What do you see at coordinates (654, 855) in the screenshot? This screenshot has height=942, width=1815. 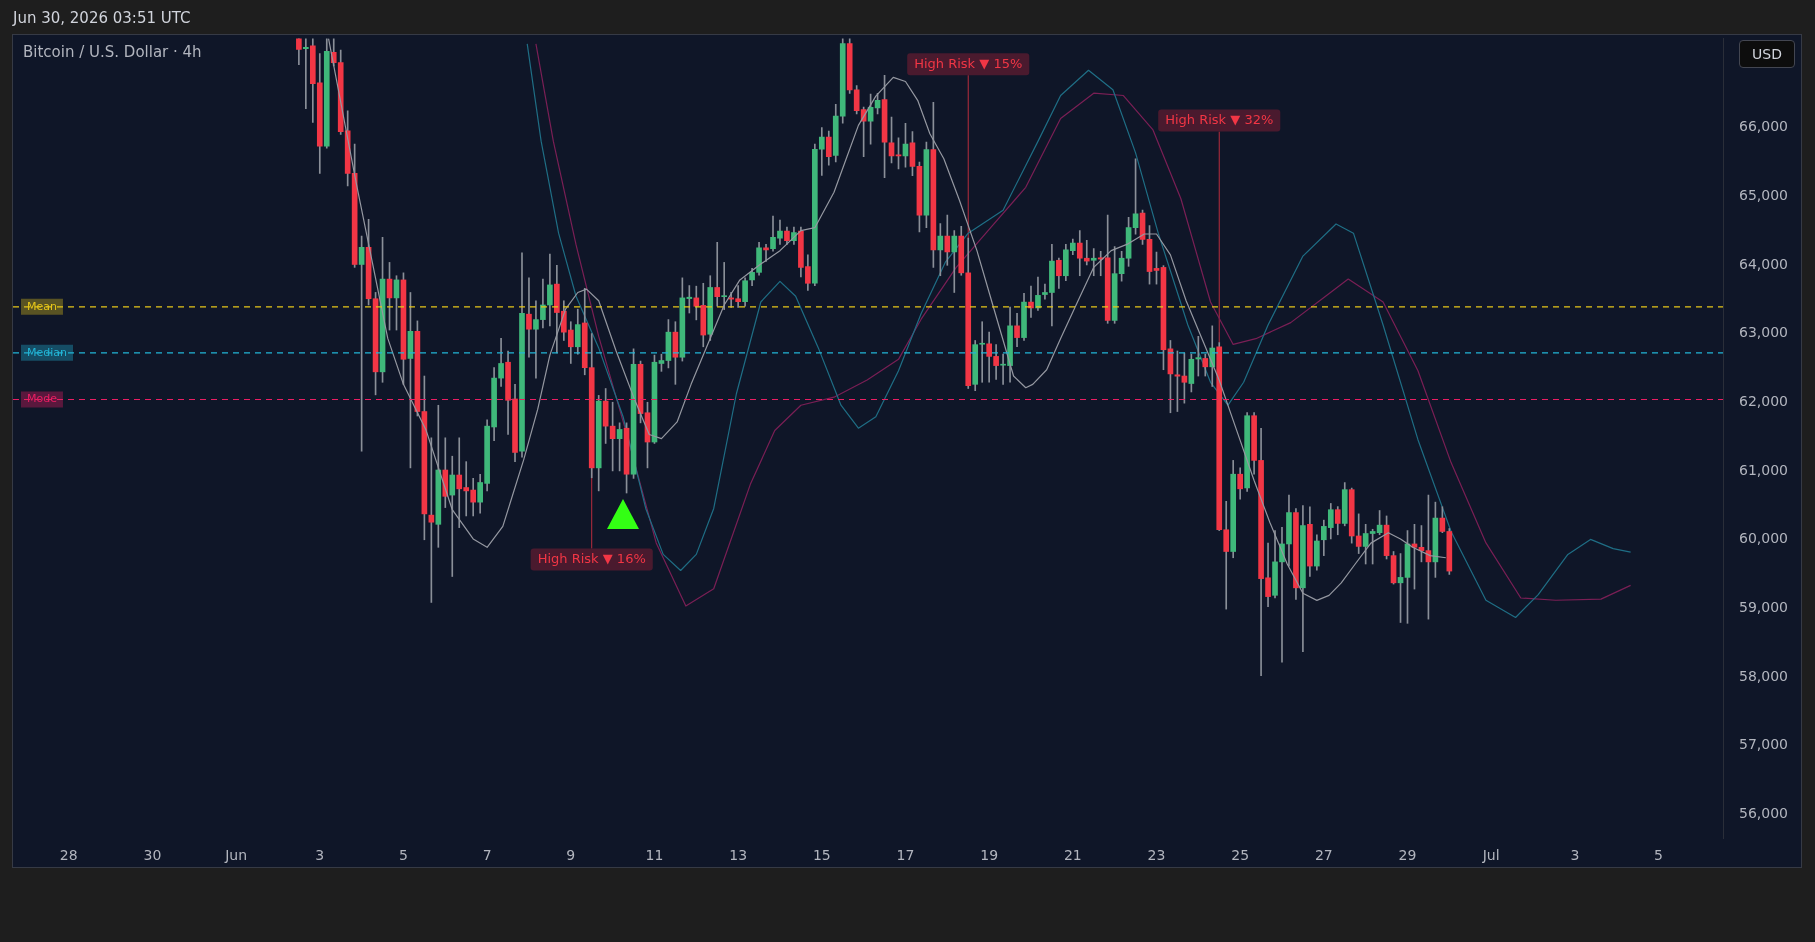 I see `x-tick-label: 11` at bounding box center [654, 855].